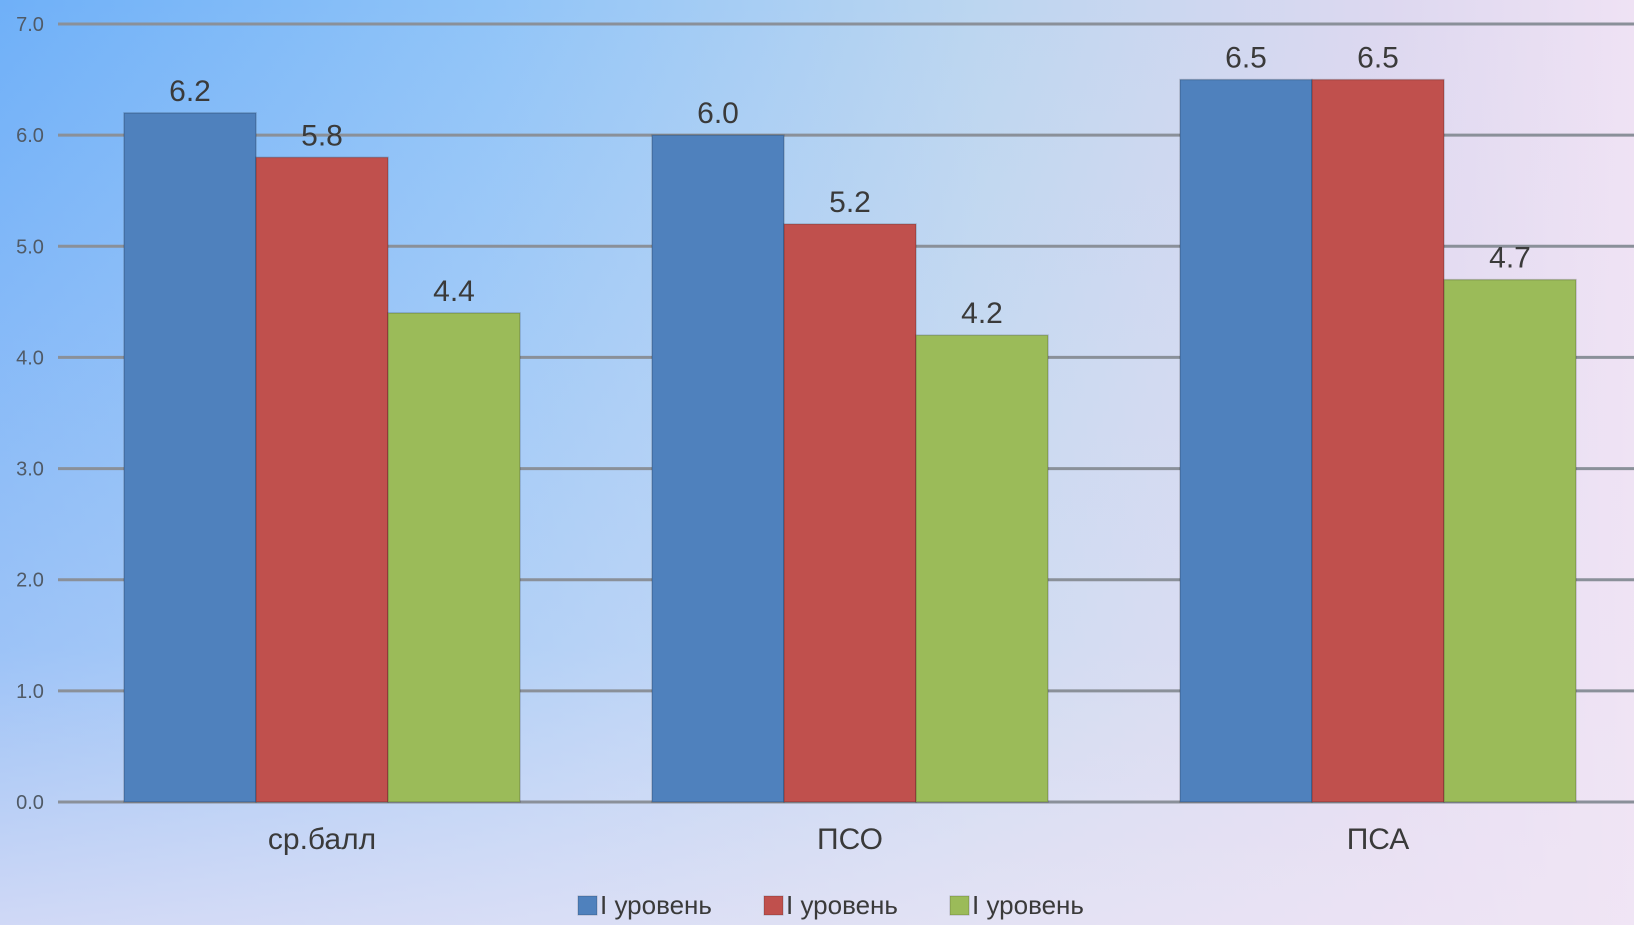  I want to click on x-axis-categories: ср.балл ПСО ПСА, so click(838, 839).